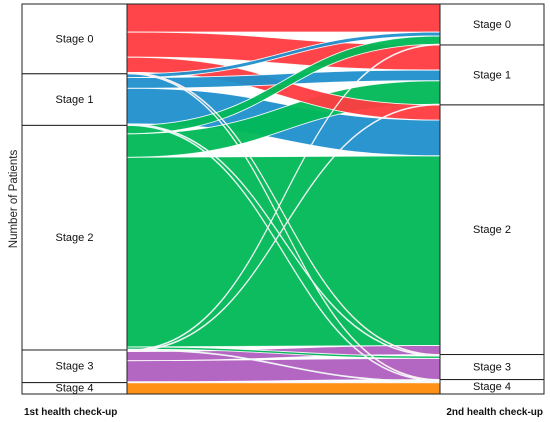 This screenshot has height=422, width=550. I want to click on first-label-stage-3: Stage 3, so click(75, 367).